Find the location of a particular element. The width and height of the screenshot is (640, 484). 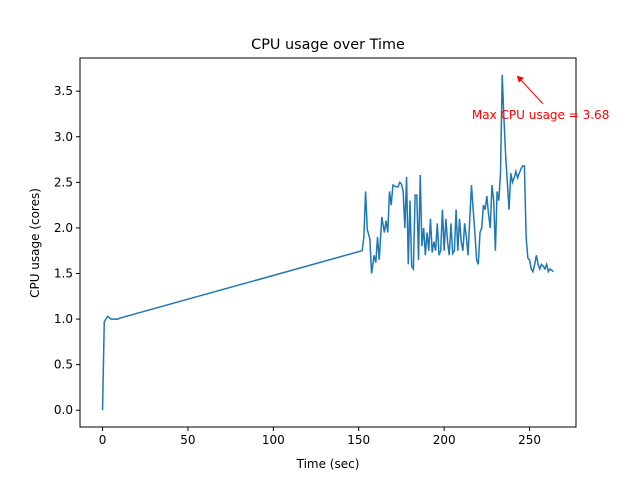

x-tick-label: 150 is located at coordinates (358, 440).